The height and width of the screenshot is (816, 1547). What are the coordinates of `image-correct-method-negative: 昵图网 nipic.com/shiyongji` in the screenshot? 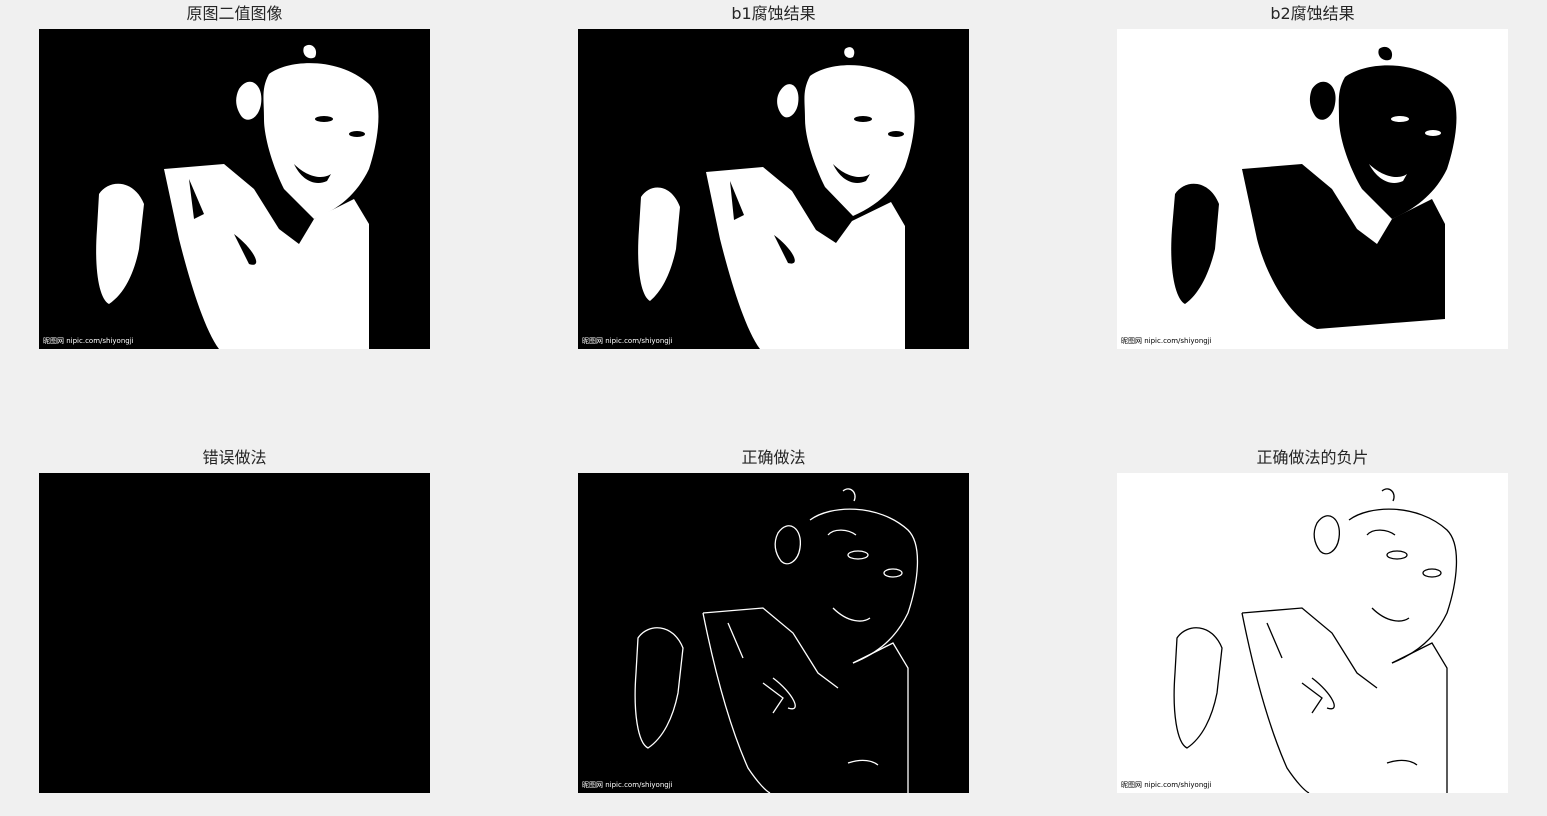 It's located at (1312, 633).